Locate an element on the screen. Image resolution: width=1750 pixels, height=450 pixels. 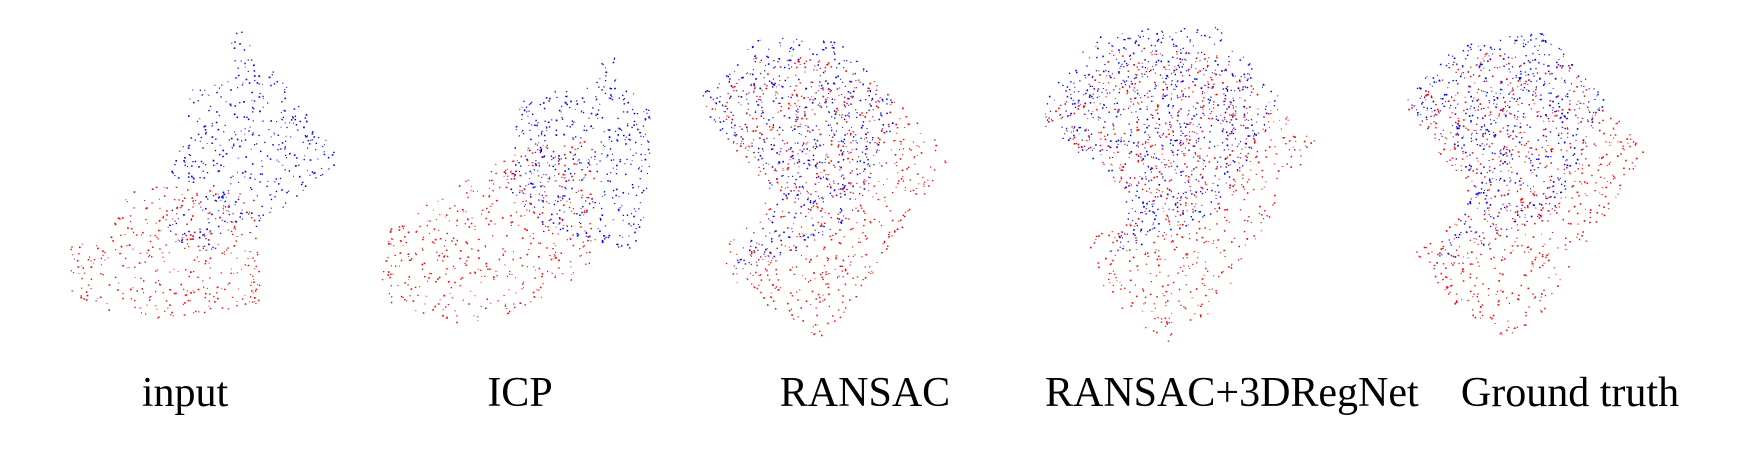
target-fragment is located at coordinates (609, 69).